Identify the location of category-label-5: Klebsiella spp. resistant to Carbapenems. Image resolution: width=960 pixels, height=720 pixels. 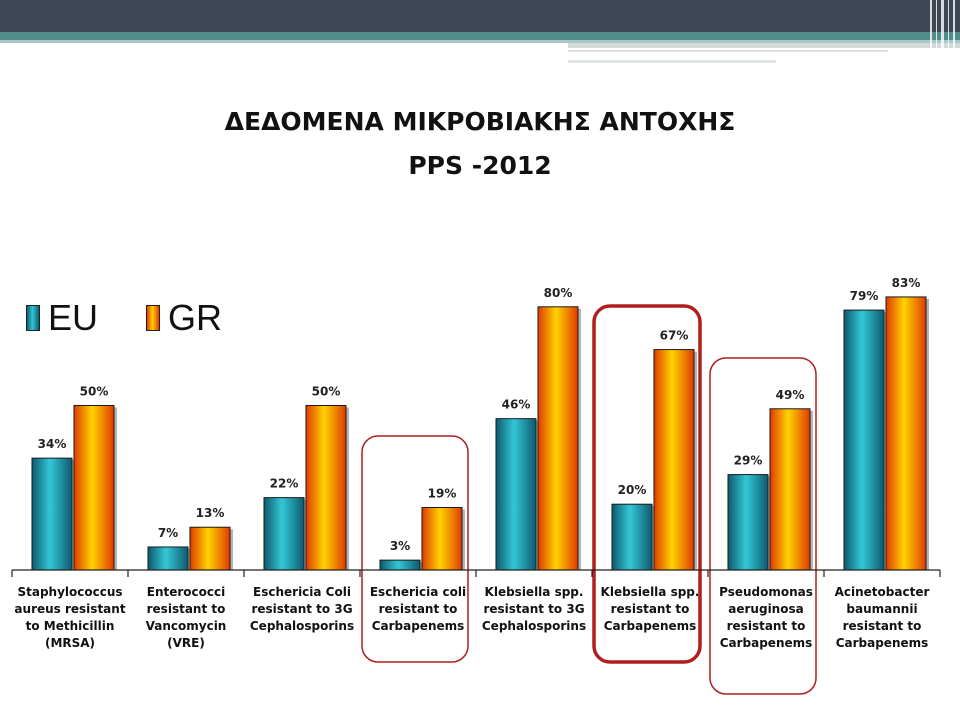
(650, 609).